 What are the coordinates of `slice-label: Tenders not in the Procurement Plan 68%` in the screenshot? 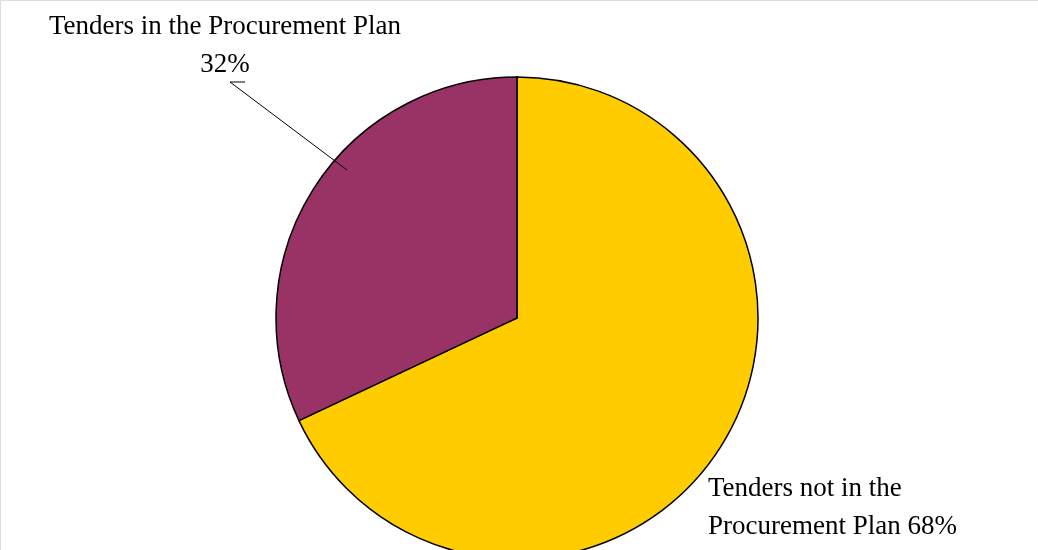 It's located at (832, 506).